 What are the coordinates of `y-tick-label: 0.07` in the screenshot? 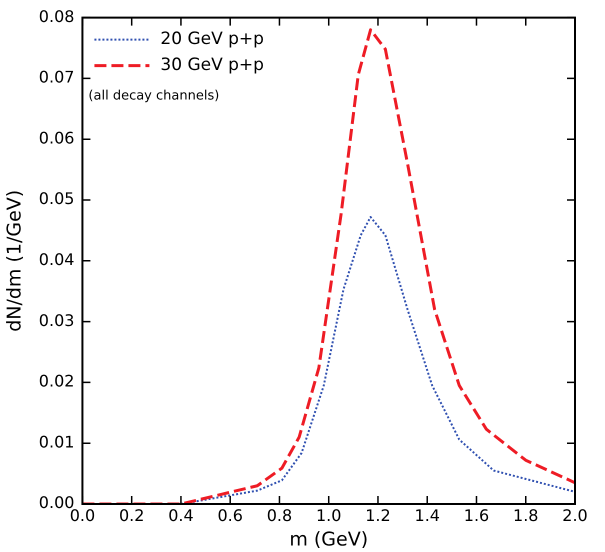 It's located at (56, 77).